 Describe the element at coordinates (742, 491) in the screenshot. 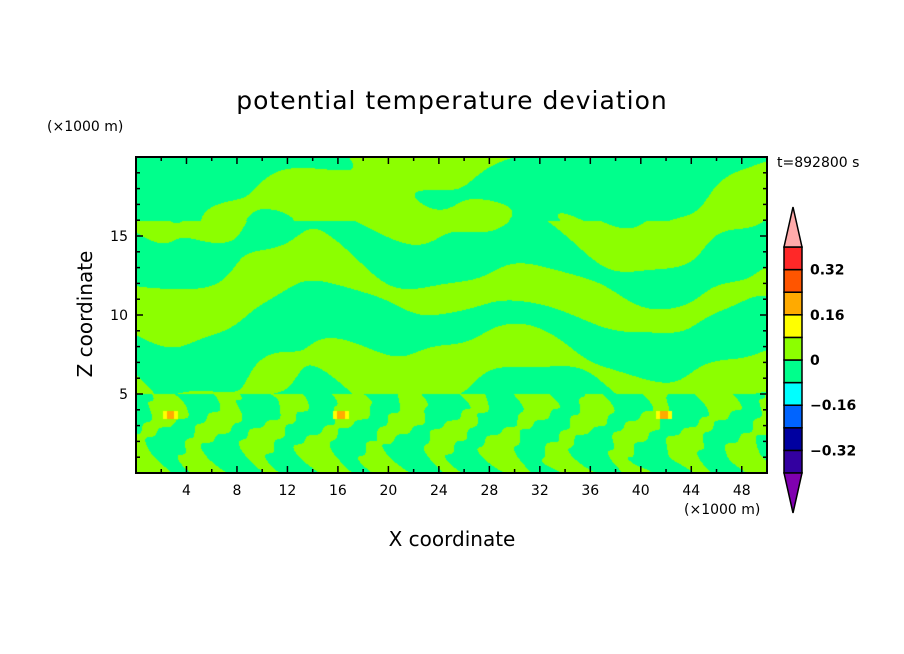

I see `x-tick-label: 48` at that location.